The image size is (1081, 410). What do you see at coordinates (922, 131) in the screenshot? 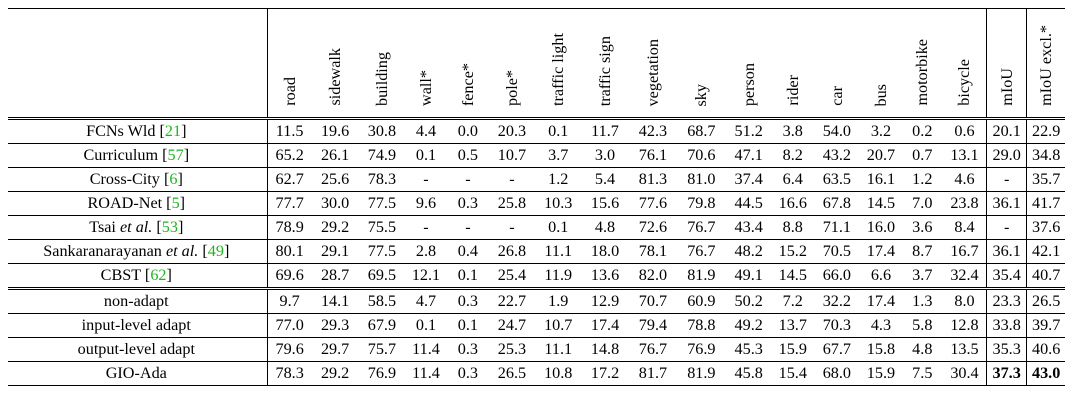
I see `value-cell: 0.2` at bounding box center [922, 131].